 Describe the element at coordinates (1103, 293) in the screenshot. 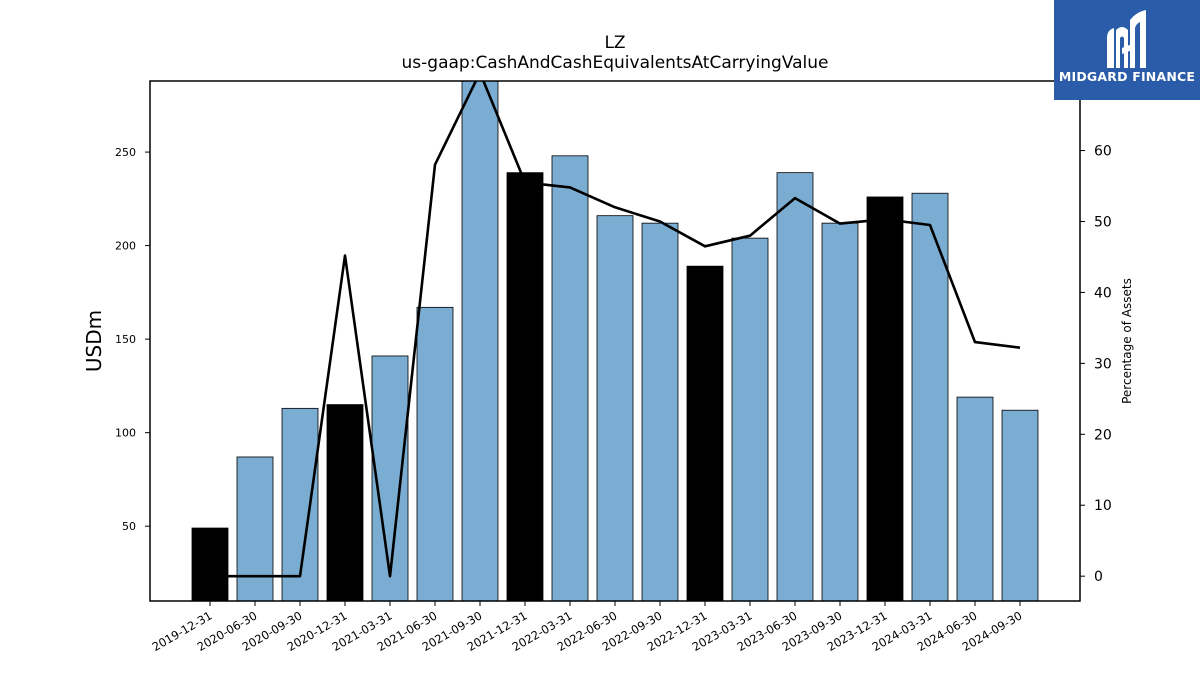

I see `y2-tick-label: 40` at that location.